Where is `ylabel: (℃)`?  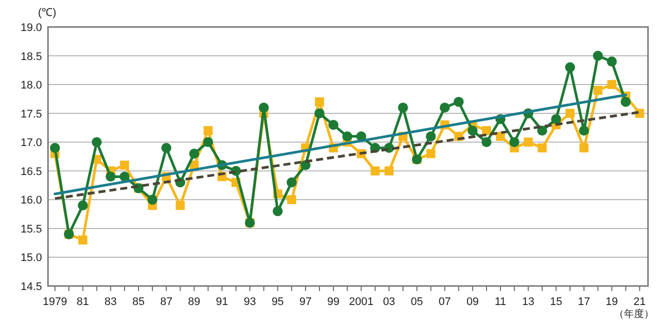
ylabel: (℃) is located at coordinates (47, 13).